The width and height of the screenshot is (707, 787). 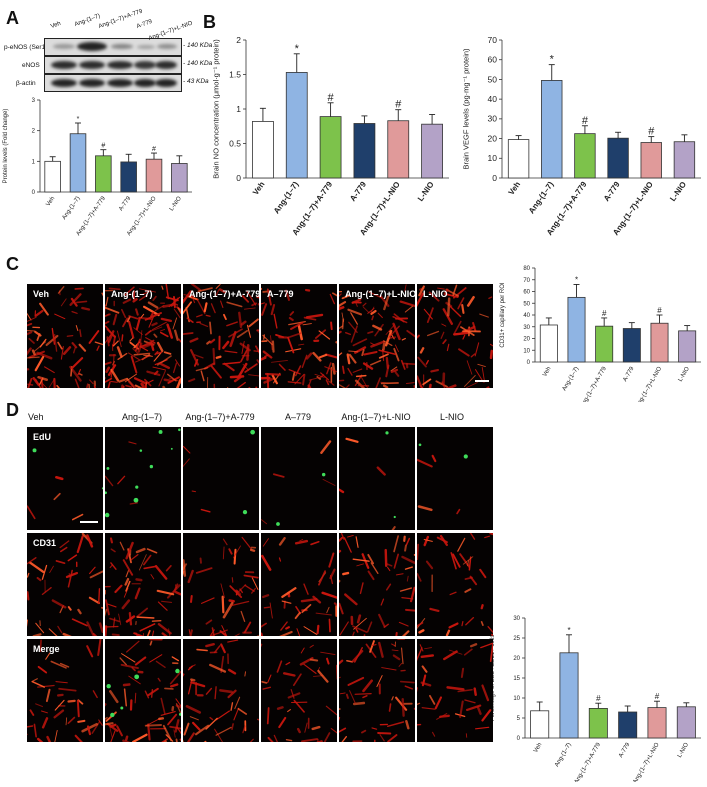 What do you see at coordinates (519, 739) in the screenshot?
I see `y-tick-label: 0` at bounding box center [519, 739].